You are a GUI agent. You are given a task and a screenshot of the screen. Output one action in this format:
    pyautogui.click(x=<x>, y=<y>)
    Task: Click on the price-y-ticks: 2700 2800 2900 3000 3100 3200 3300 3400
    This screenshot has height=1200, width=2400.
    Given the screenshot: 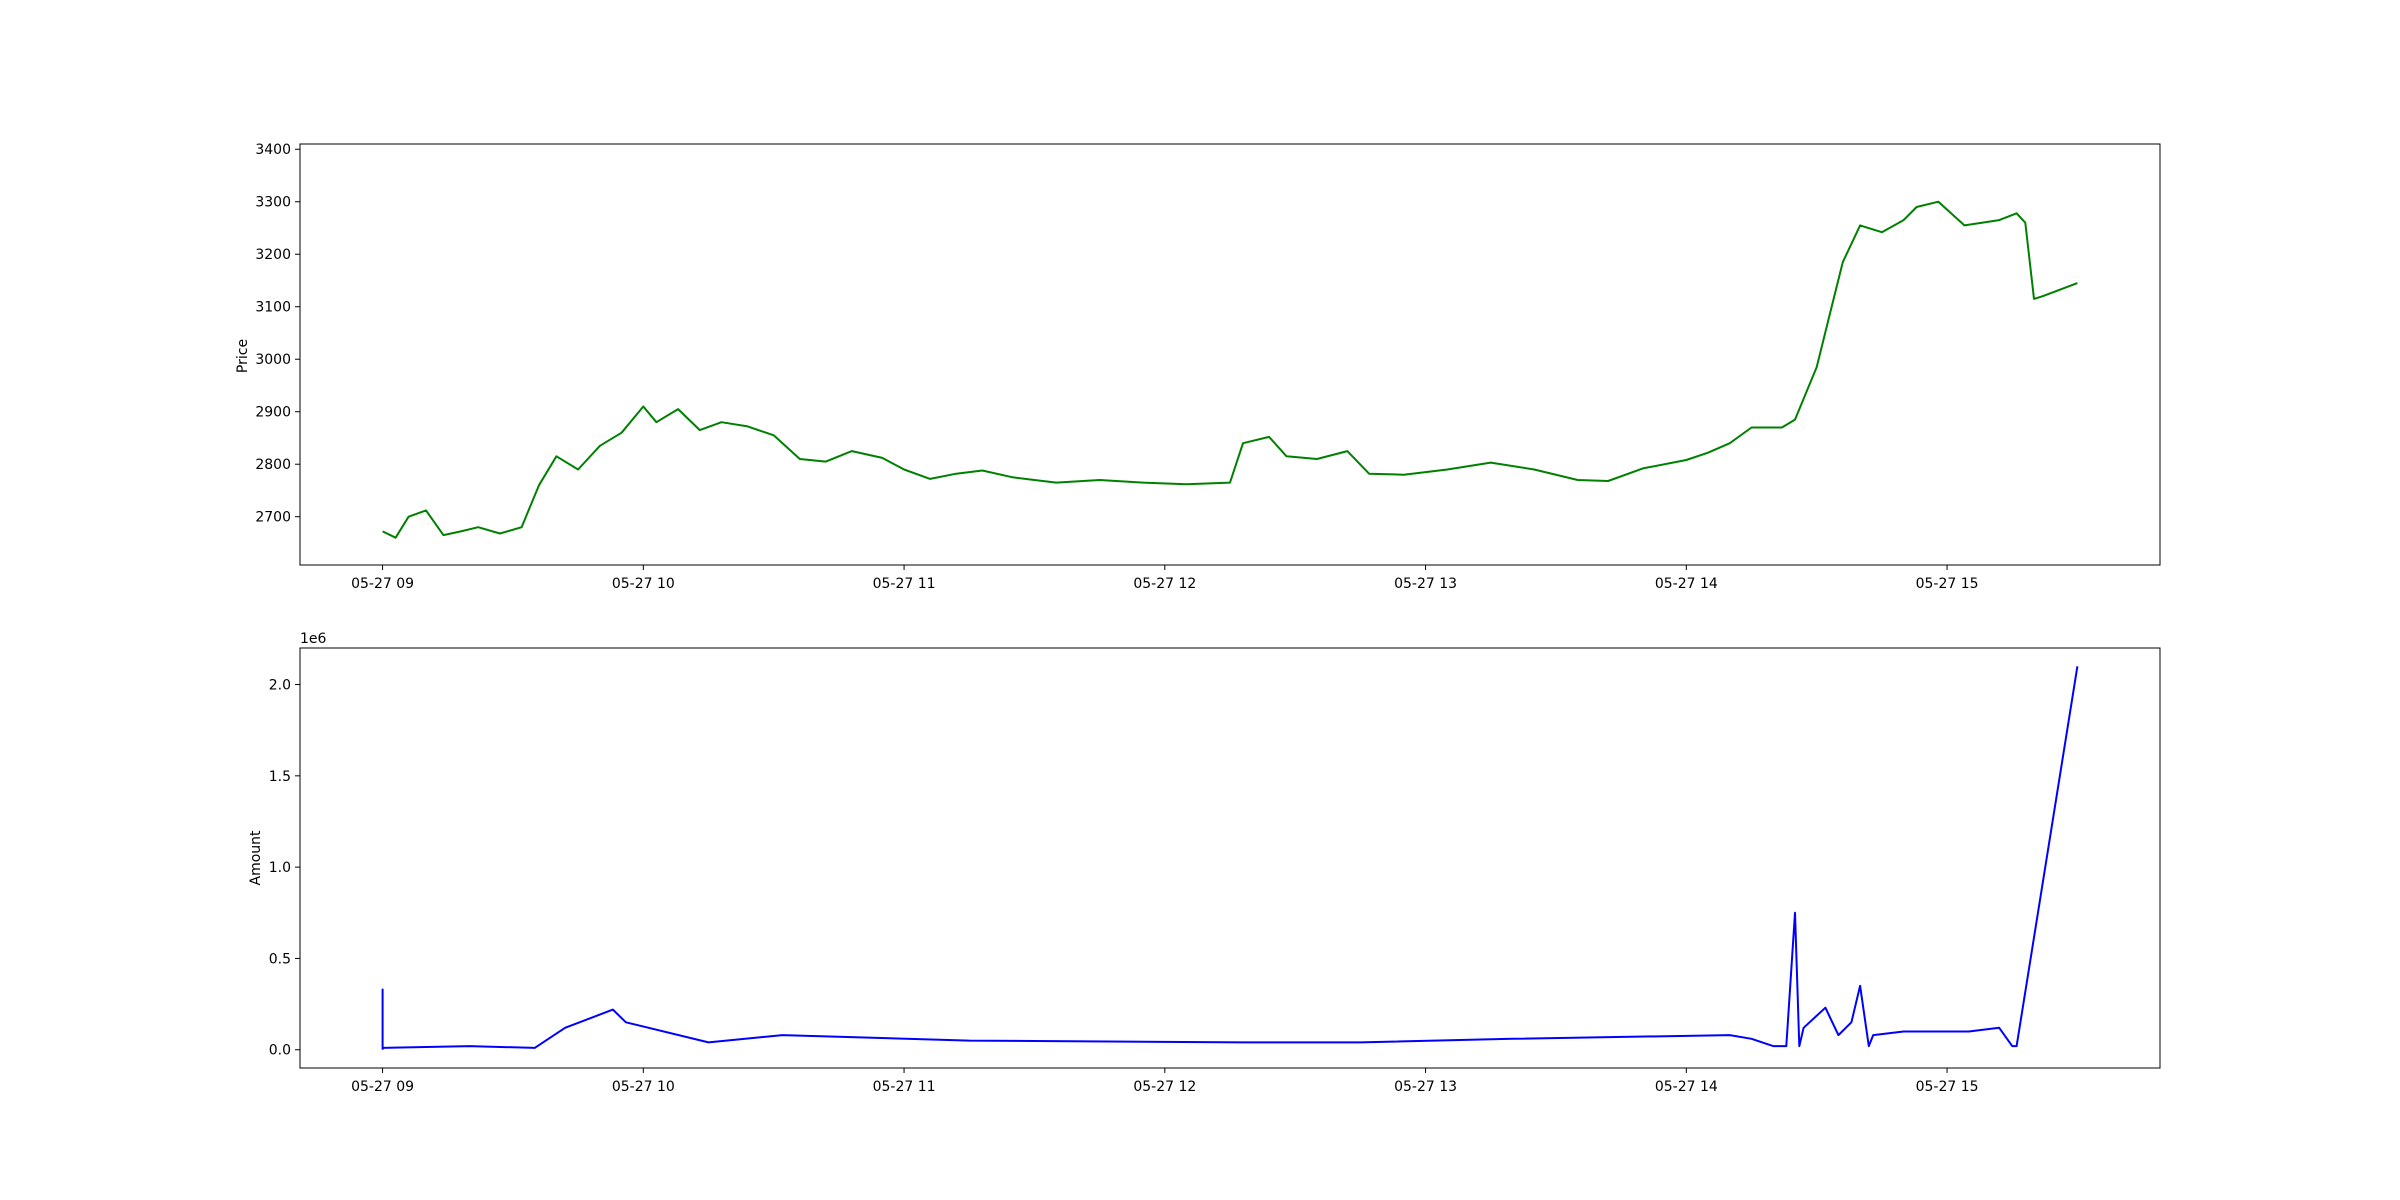 What is the action you would take?
    pyautogui.click(x=277, y=334)
    